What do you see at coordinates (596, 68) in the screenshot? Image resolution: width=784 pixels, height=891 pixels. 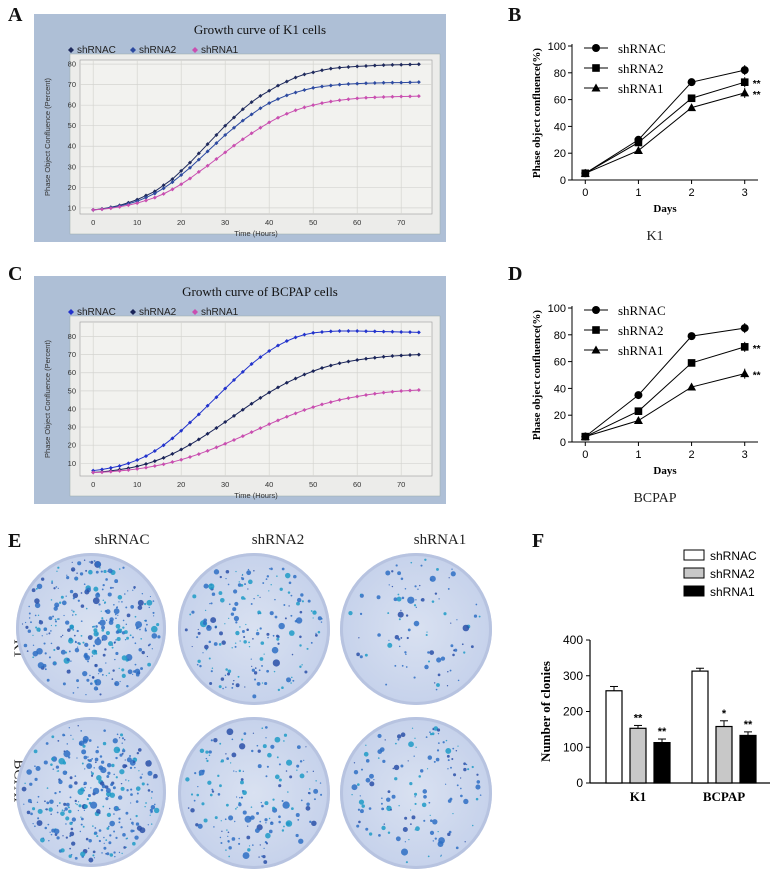 I see `legend-marker` at bounding box center [596, 68].